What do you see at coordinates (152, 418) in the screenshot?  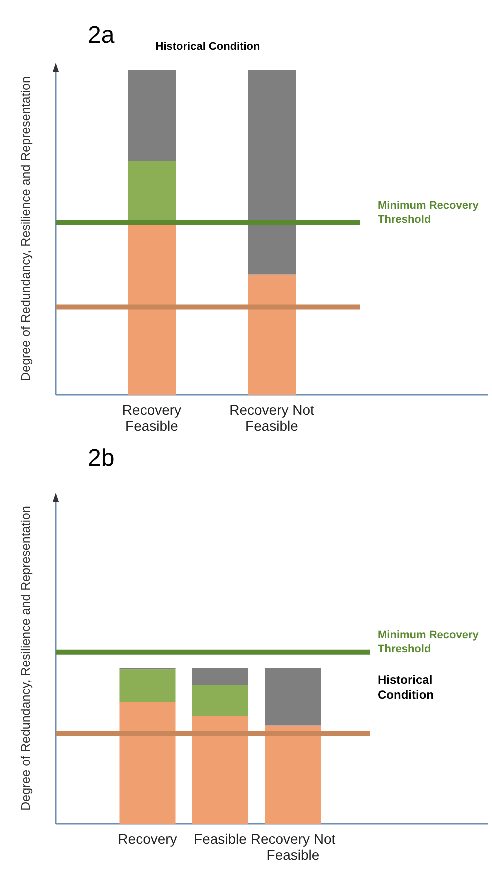 I see `x-tick-label: Recovery Feasible` at bounding box center [152, 418].